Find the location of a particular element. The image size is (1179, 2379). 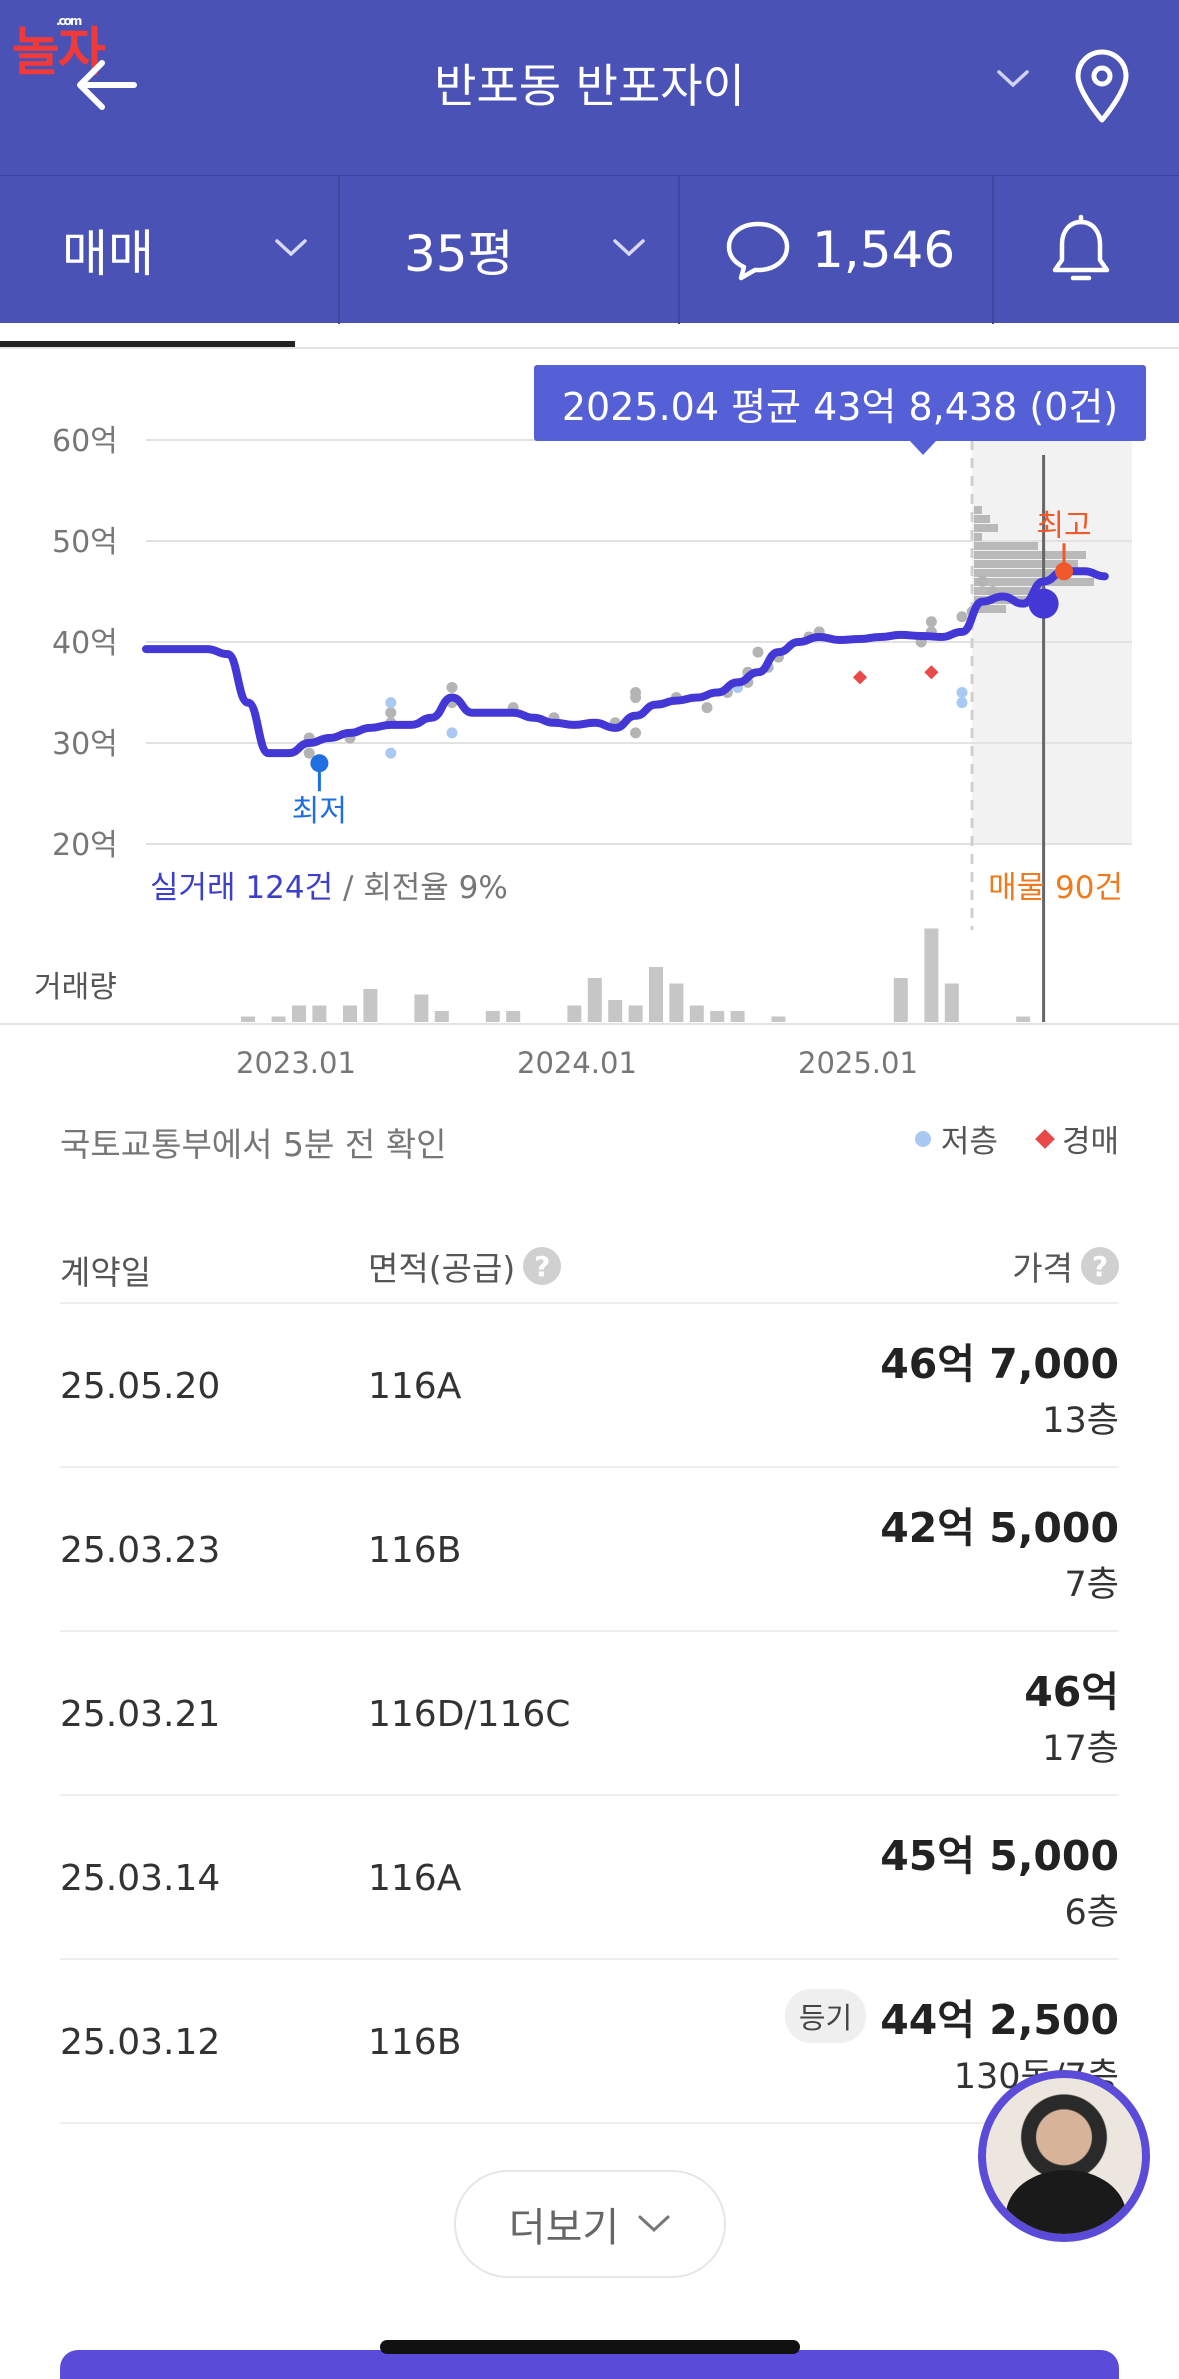

y-tick-label: 40억 is located at coordinates (85, 643).